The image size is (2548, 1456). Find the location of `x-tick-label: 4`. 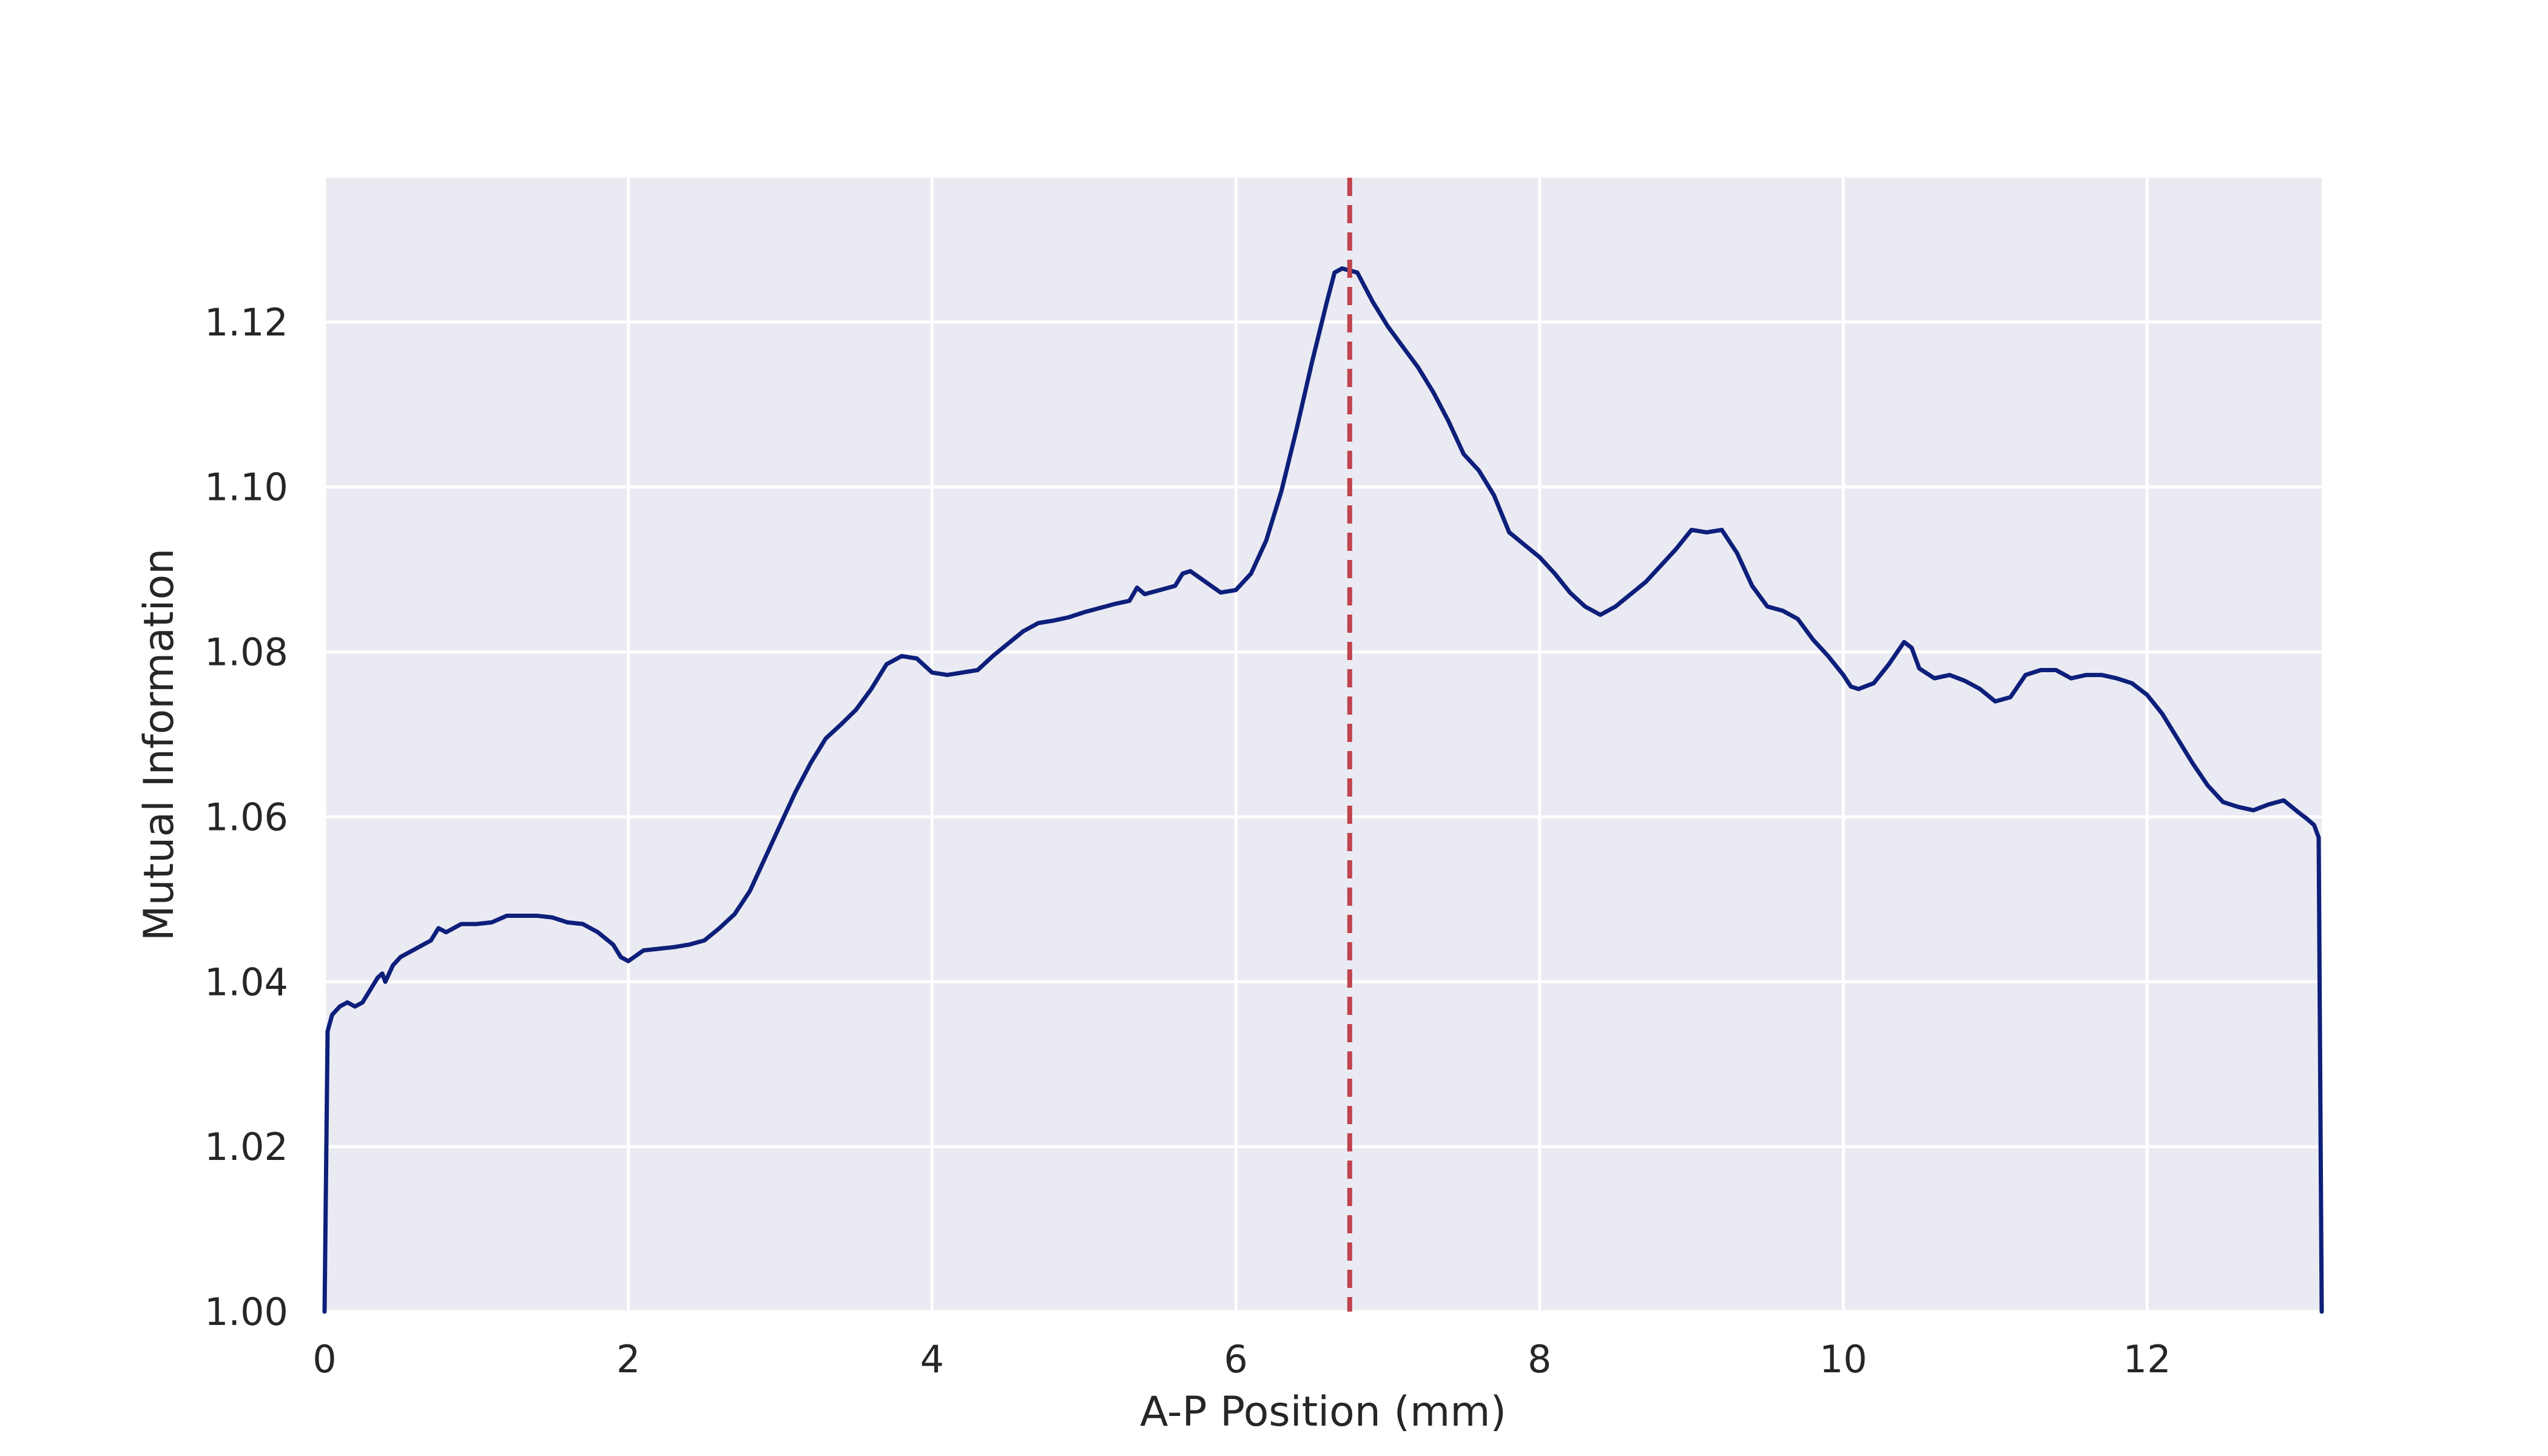

x-tick-label: 4 is located at coordinates (932, 1359).